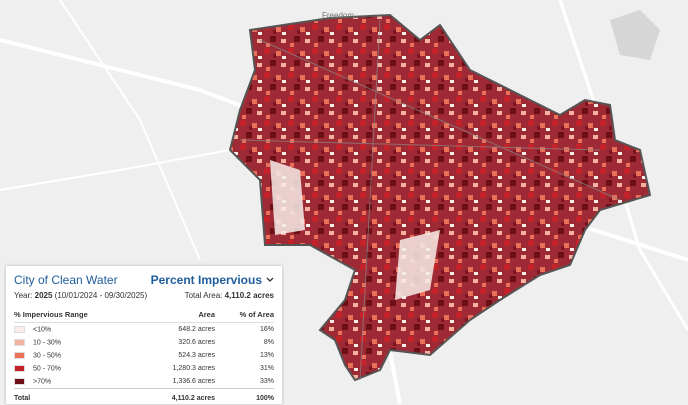 This screenshot has width=688, height=405. I want to click on share-cell: 16%, so click(266, 329).